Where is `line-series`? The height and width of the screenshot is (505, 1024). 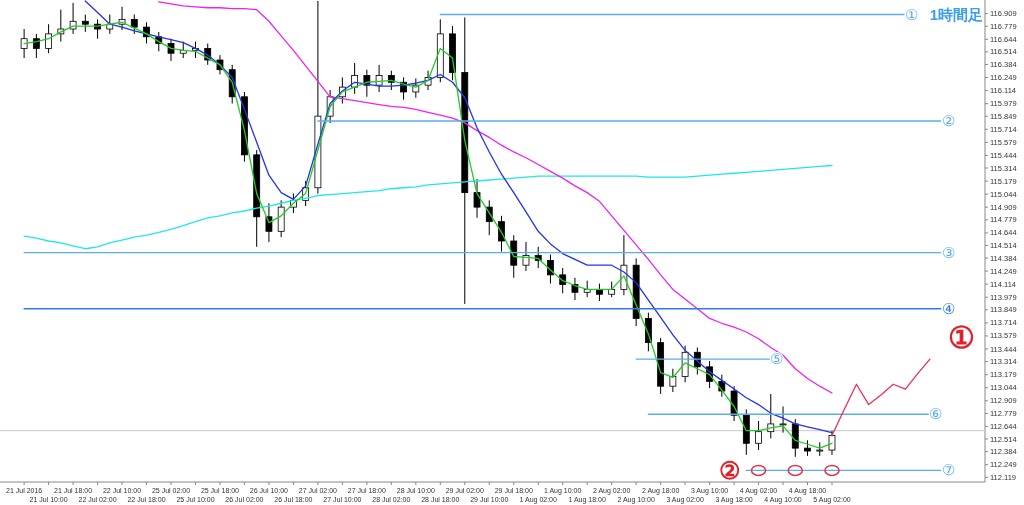
line-series is located at coordinates (428, 207).